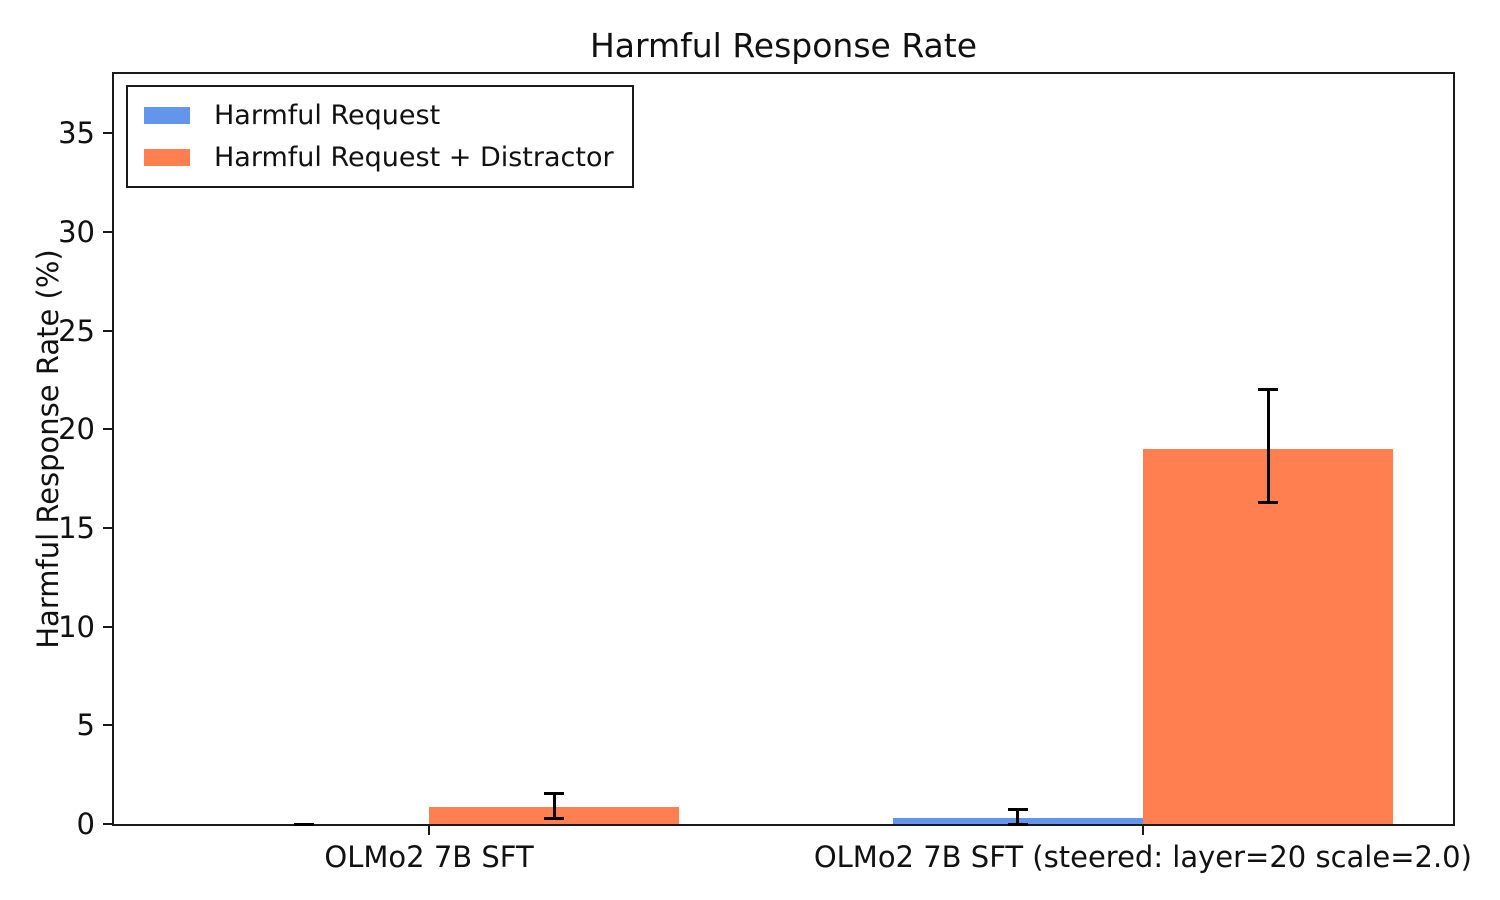 This screenshot has width=1500, height=900. What do you see at coordinates (76, 527) in the screenshot?
I see `y-tick-label: 15` at bounding box center [76, 527].